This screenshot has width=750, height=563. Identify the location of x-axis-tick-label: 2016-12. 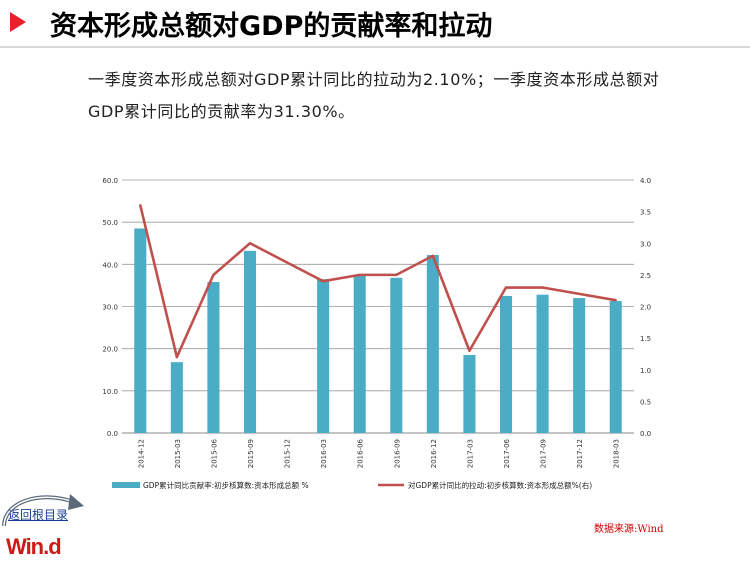
(434, 453).